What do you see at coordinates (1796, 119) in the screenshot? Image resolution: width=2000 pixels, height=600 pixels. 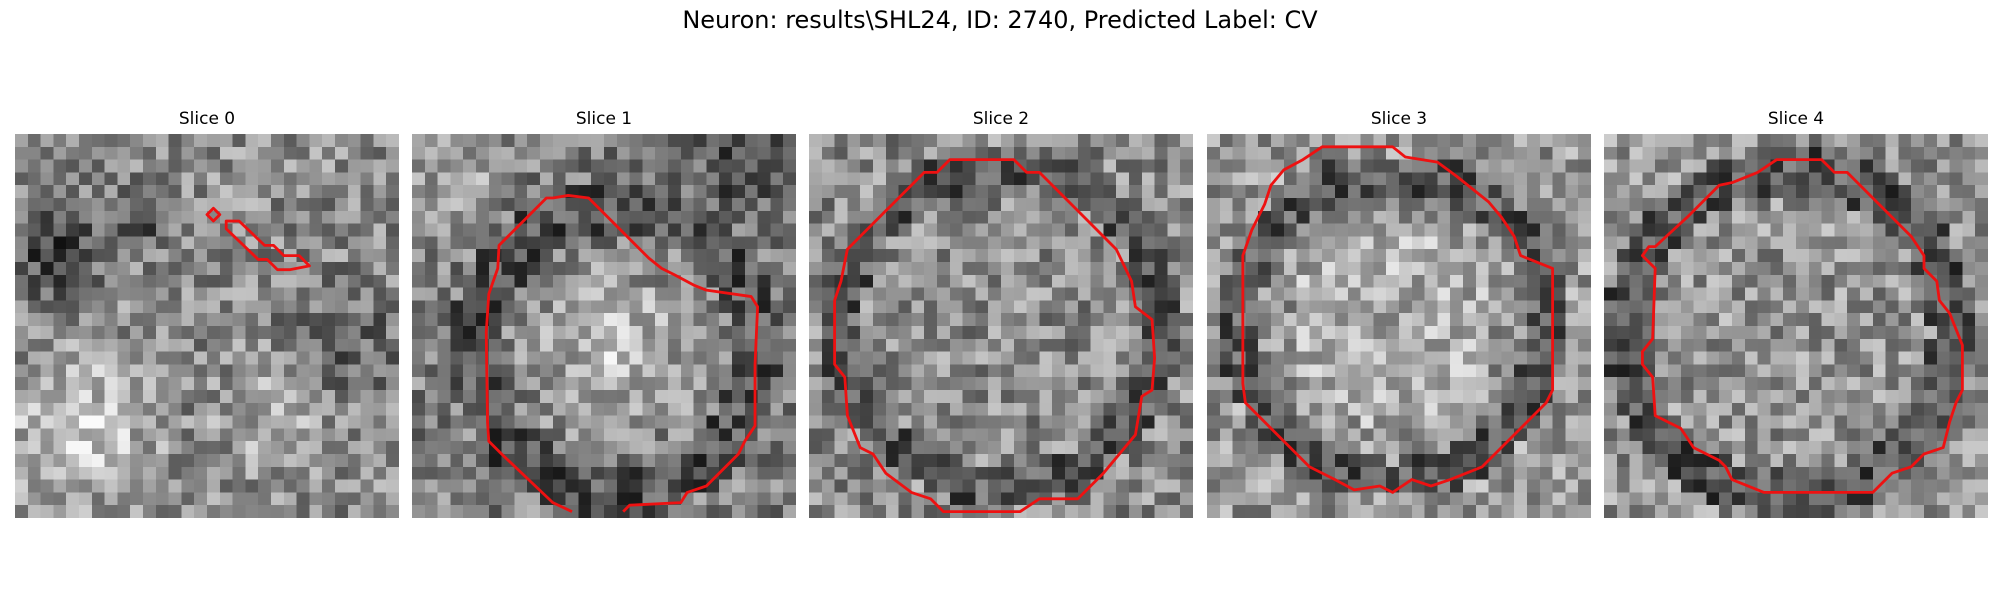 I see `slice-title-4: Slice 4` at bounding box center [1796, 119].